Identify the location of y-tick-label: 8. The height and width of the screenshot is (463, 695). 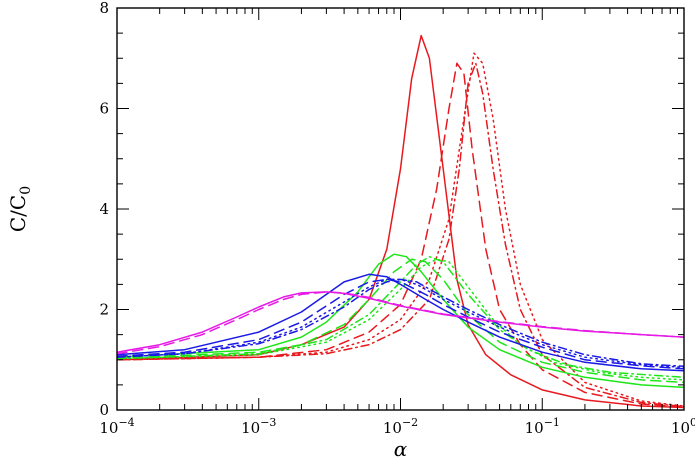
(104, 8).